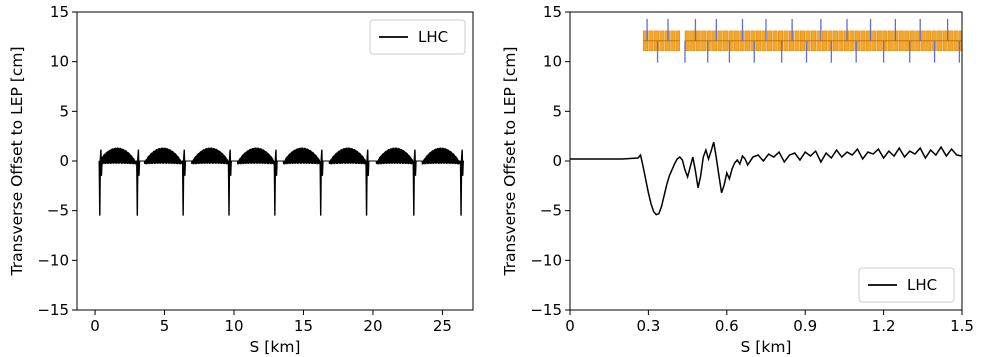 This screenshot has height=357, width=984. I want to click on magnet-band, so click(802, 40).